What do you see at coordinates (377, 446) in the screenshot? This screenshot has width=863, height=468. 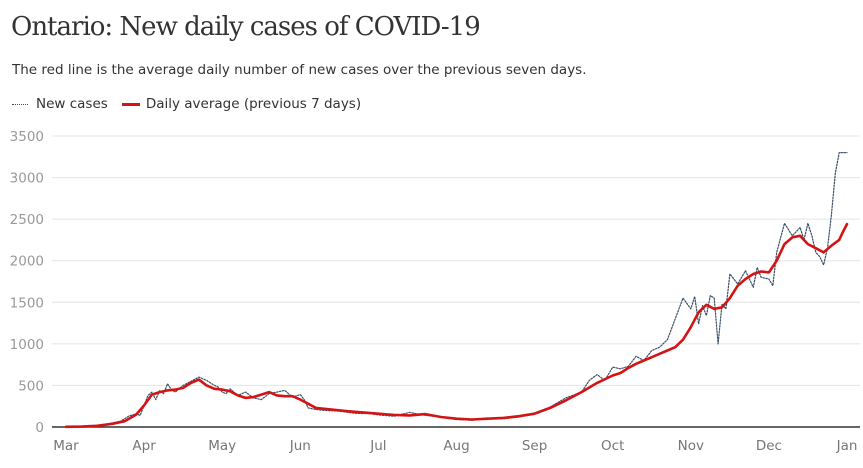 I see `x-tick-label: Jul` at bounding box center [377, 446].